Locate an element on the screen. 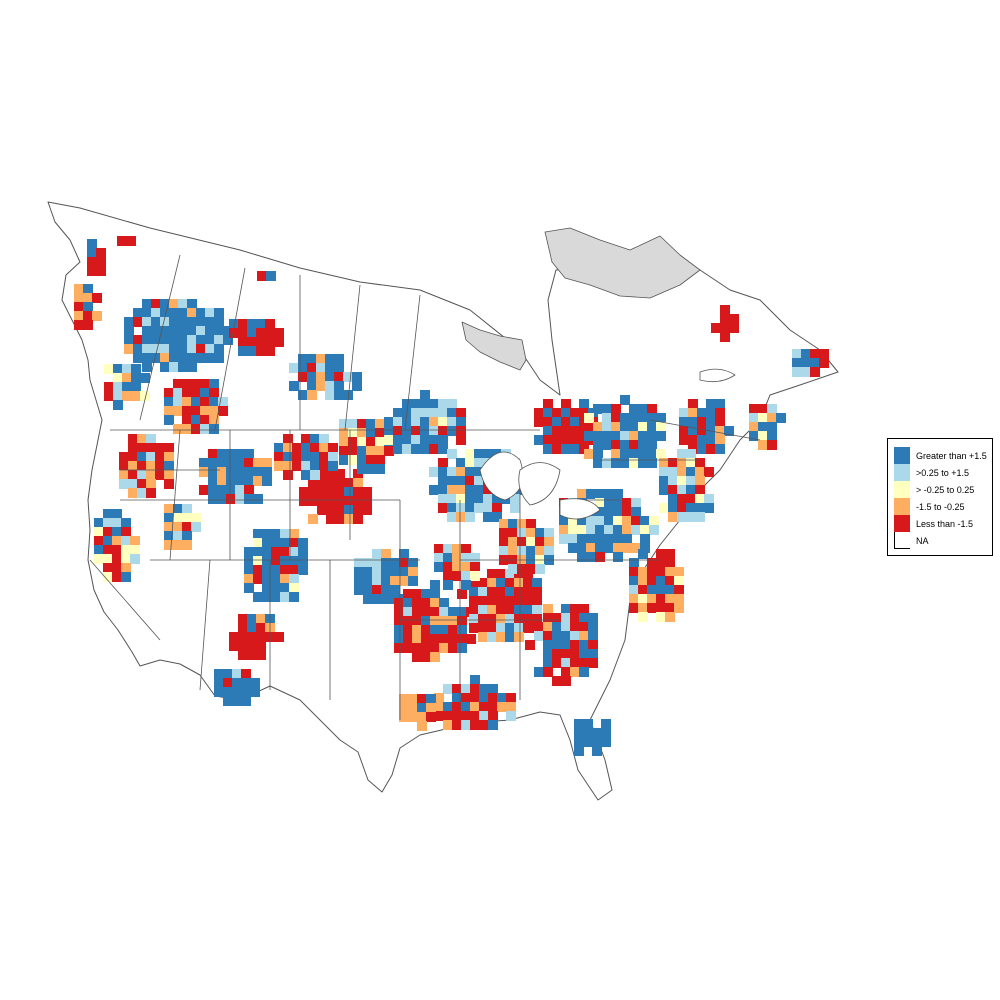 The width and height of the screenshot is (1000, 1000). legend-item: -1.5 to -0.25 is located at coordinates (929, 506).